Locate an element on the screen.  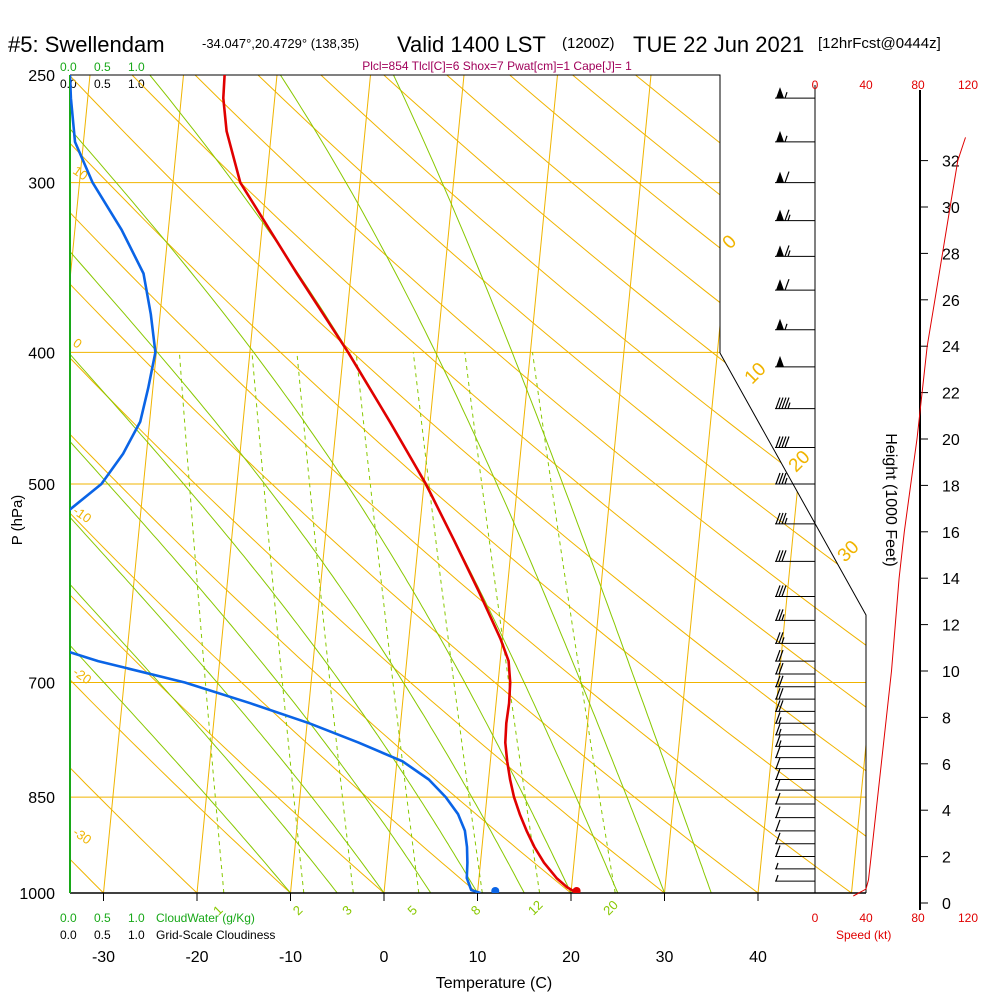
isotherm--40 is located at coordinates (80, 484).